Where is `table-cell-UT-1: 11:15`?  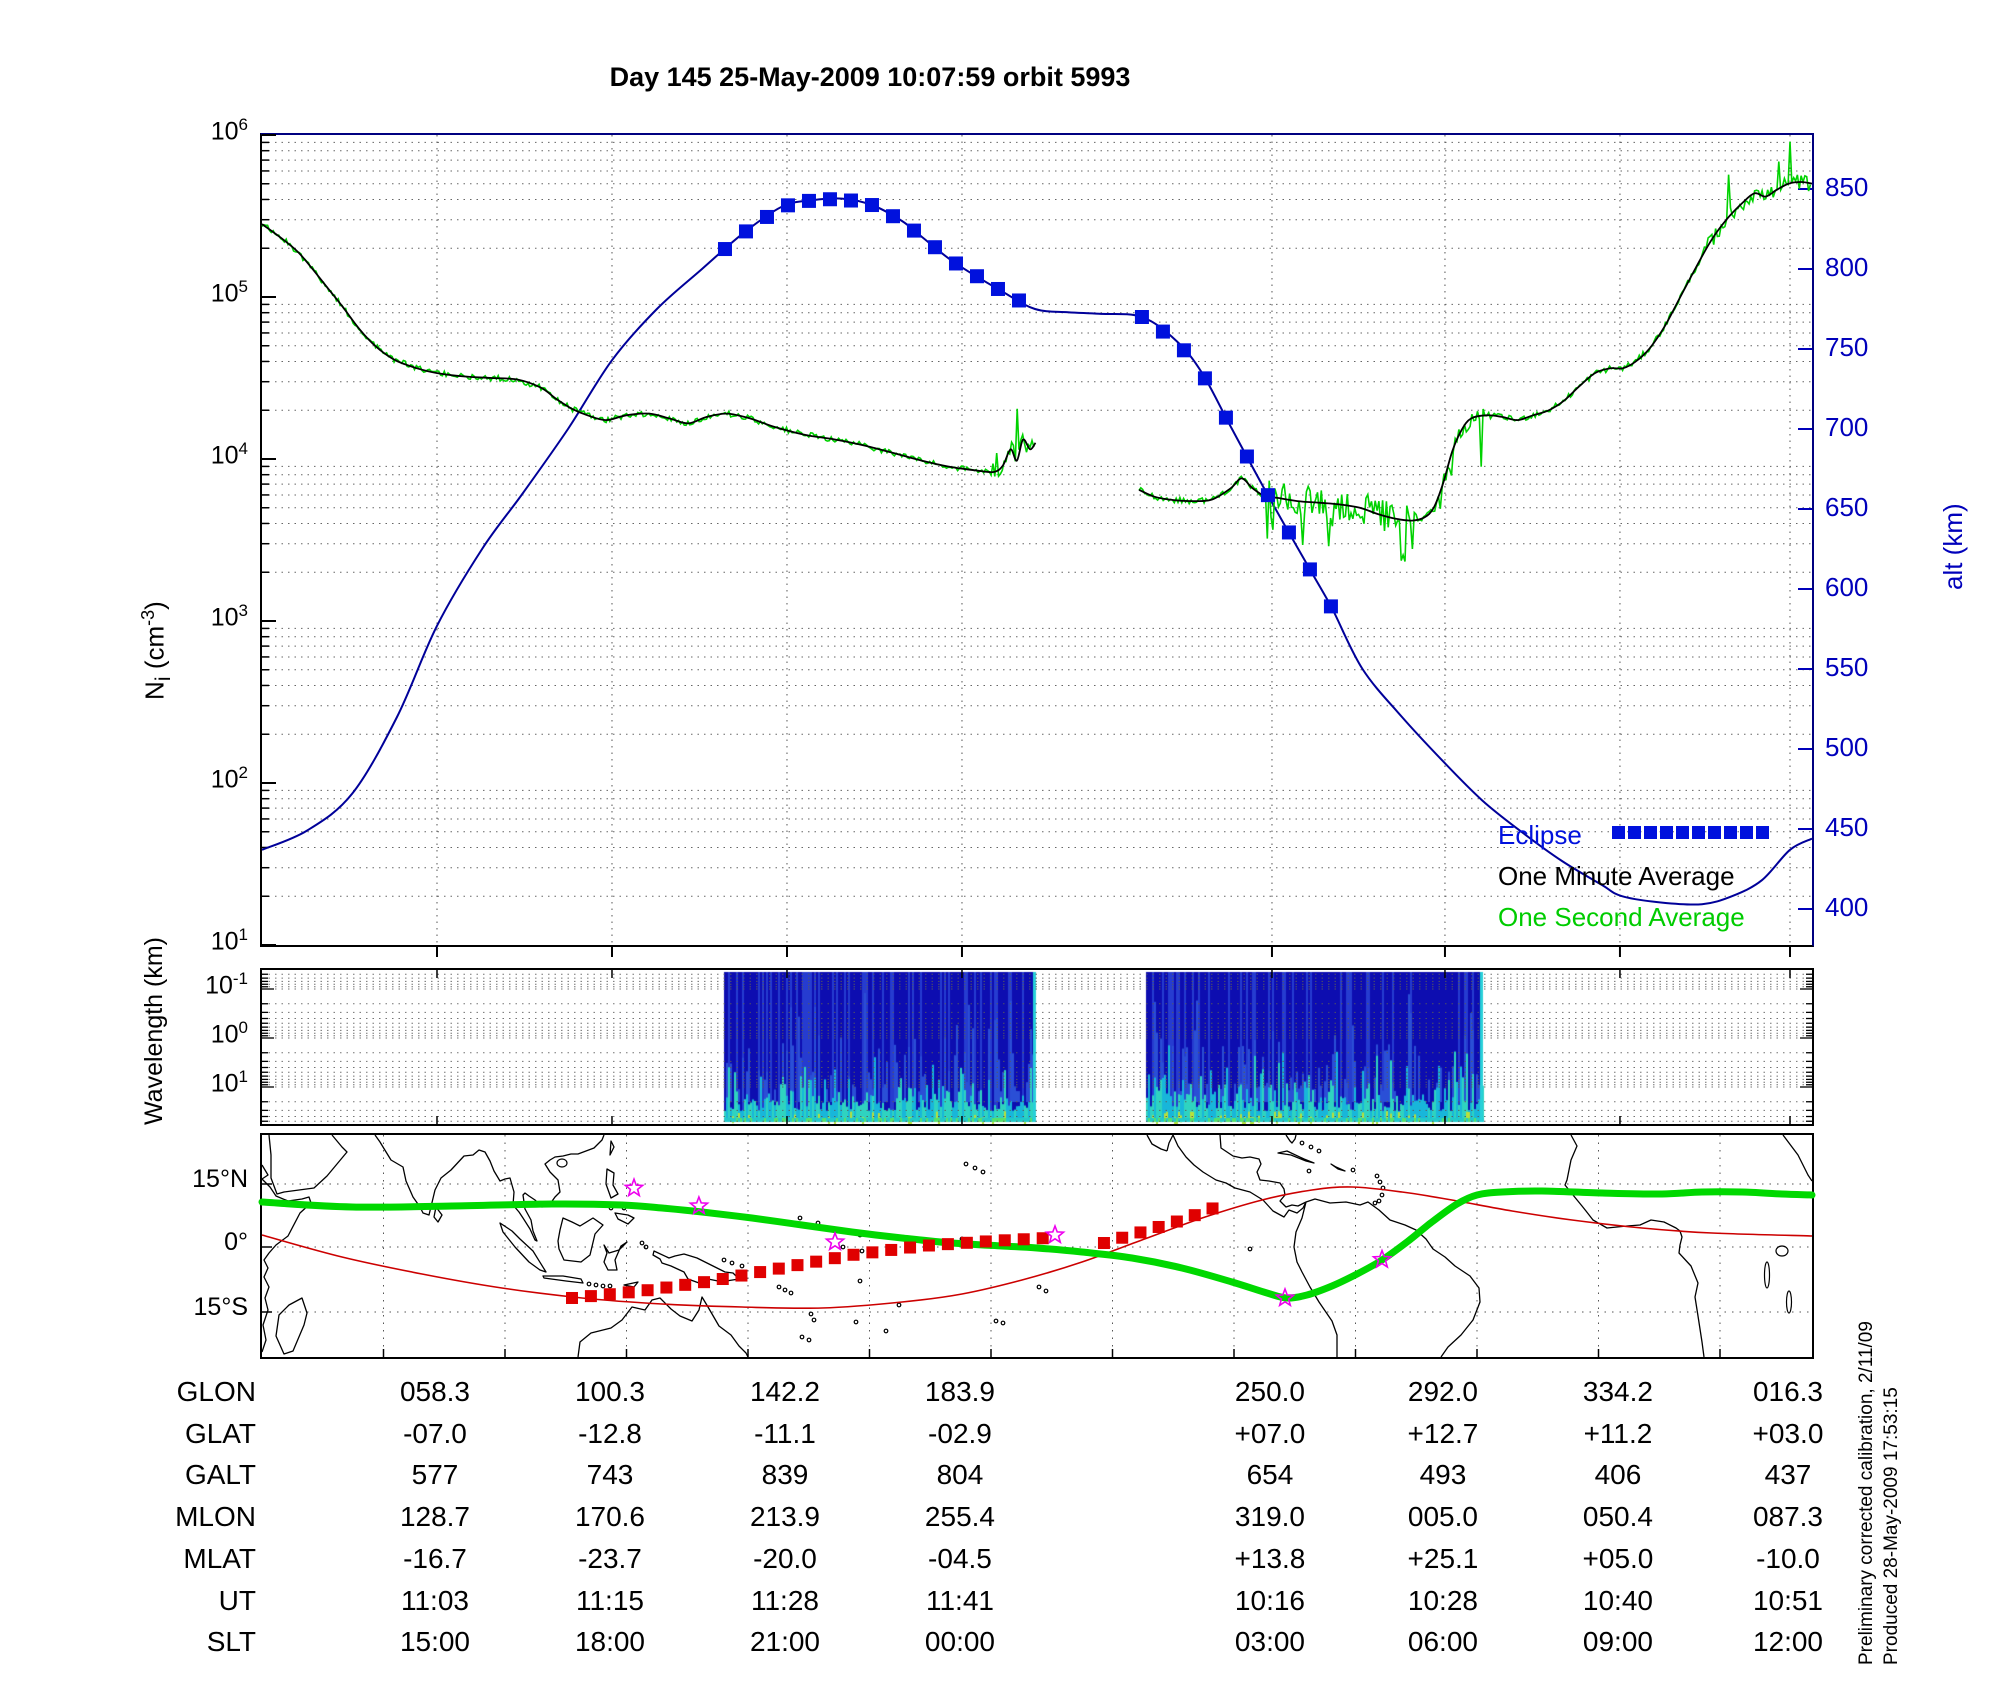 table-cell-UT-1: 11:15 is located at coordinates (609, 1600).